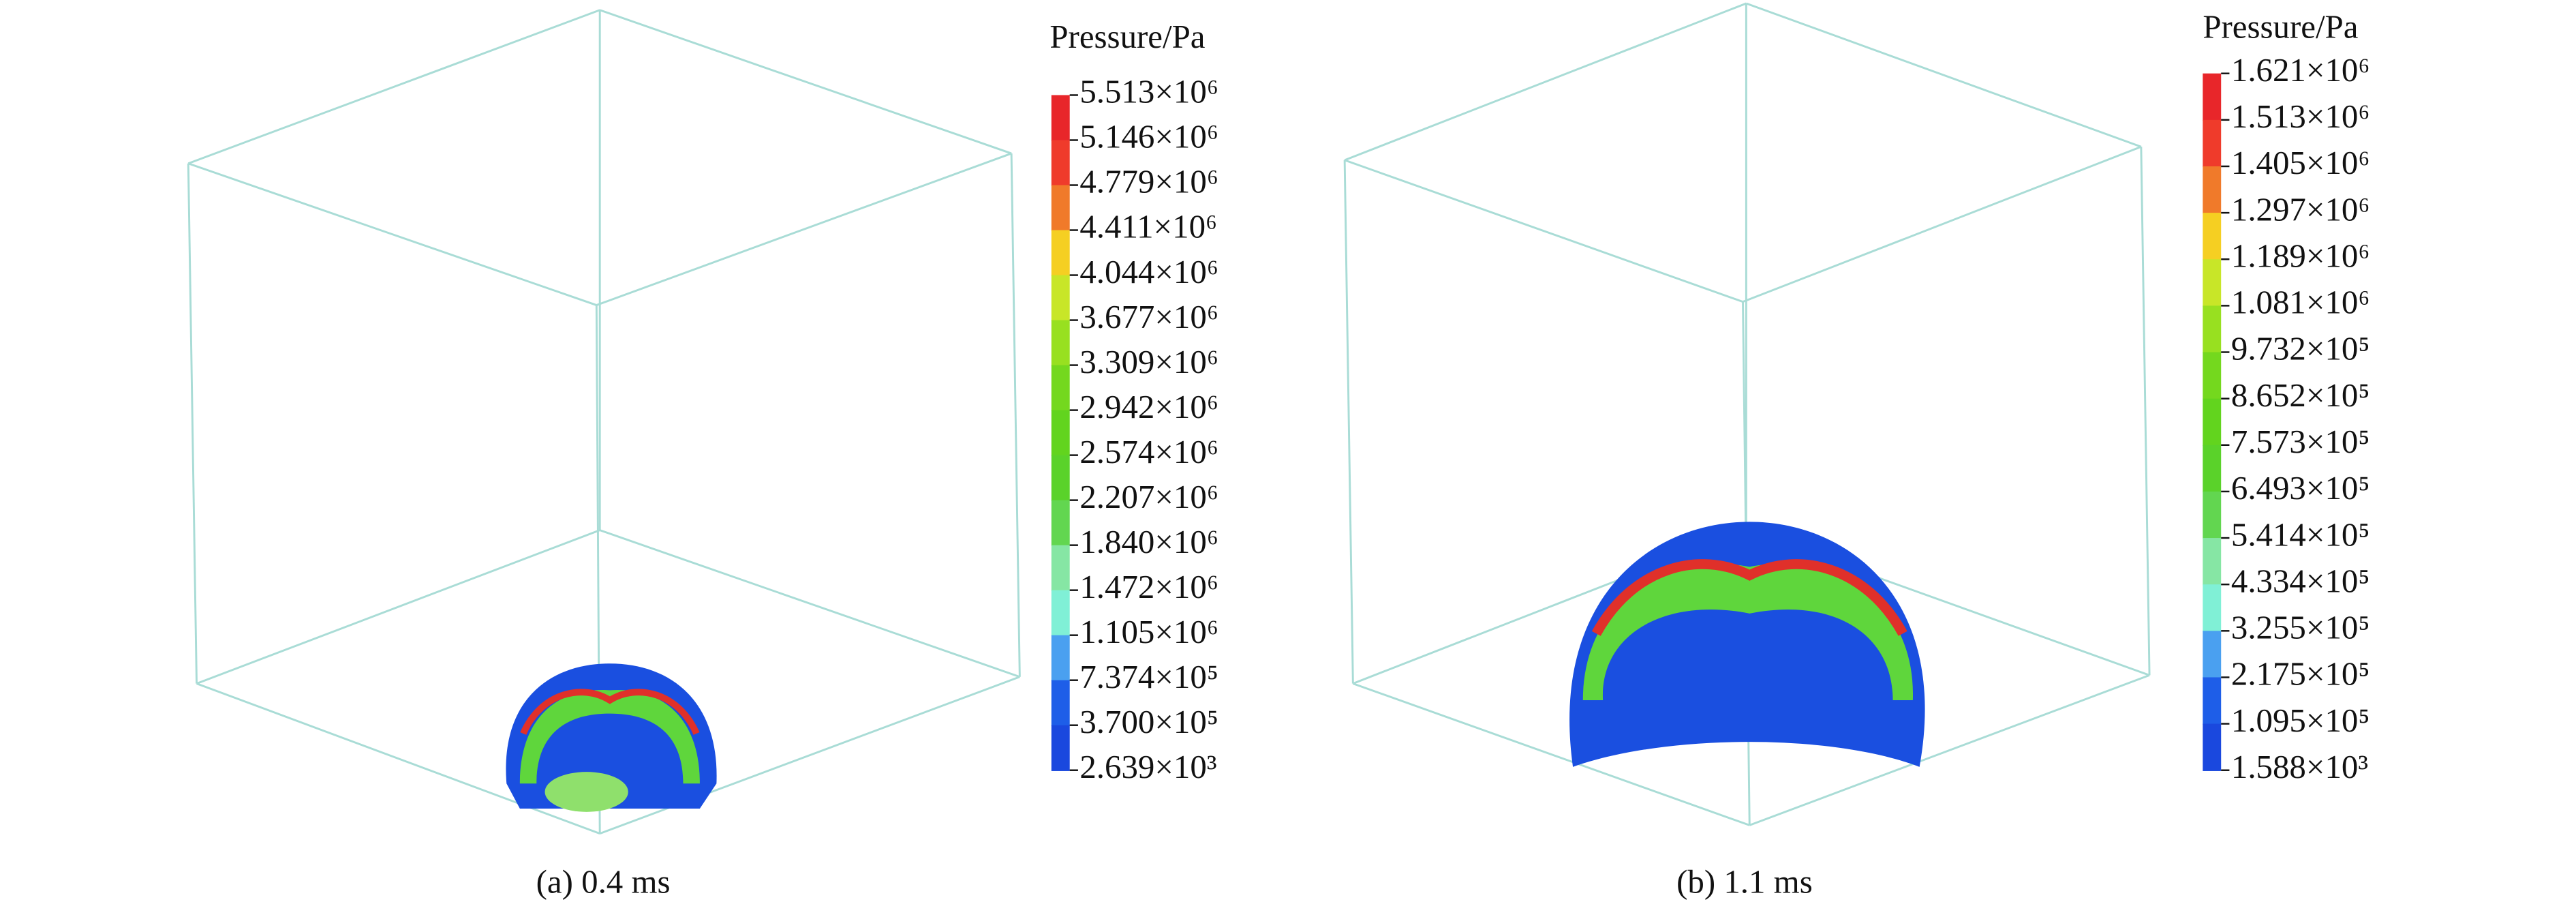 This screenshot has height=902, width=2576. Describe the element at coordinates (2300, 674) in the screenshot. I see `colorbar-label: 2.175×10⁵` at that location.